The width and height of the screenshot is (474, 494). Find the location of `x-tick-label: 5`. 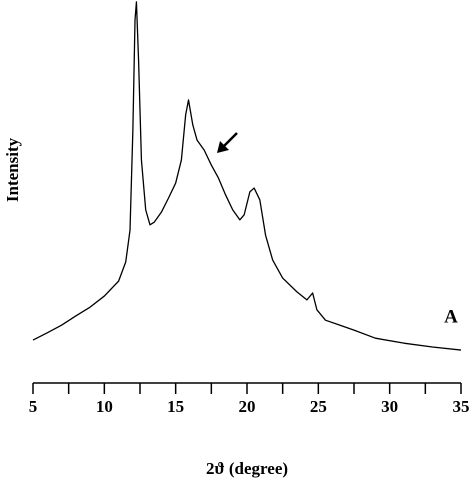

x-tick-label: 5 is located at coordinates (33, 406).